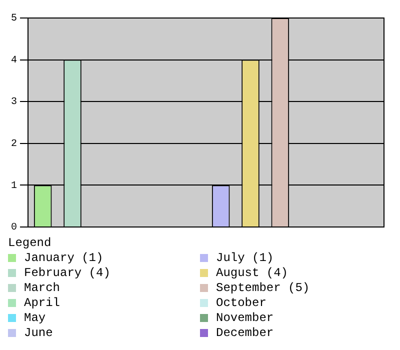  Describe the element at coordinates (13, 144) in the screenshot. I see `y-tick-label: 2` at that location.